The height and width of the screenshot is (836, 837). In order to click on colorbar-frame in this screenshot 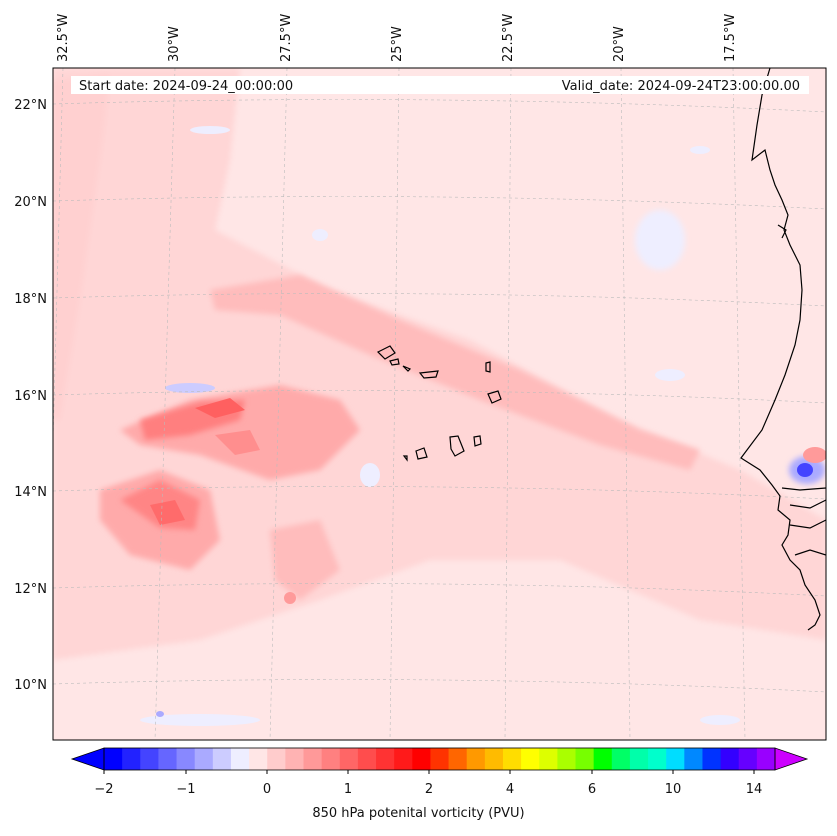, I will do `click(439, 759)`.